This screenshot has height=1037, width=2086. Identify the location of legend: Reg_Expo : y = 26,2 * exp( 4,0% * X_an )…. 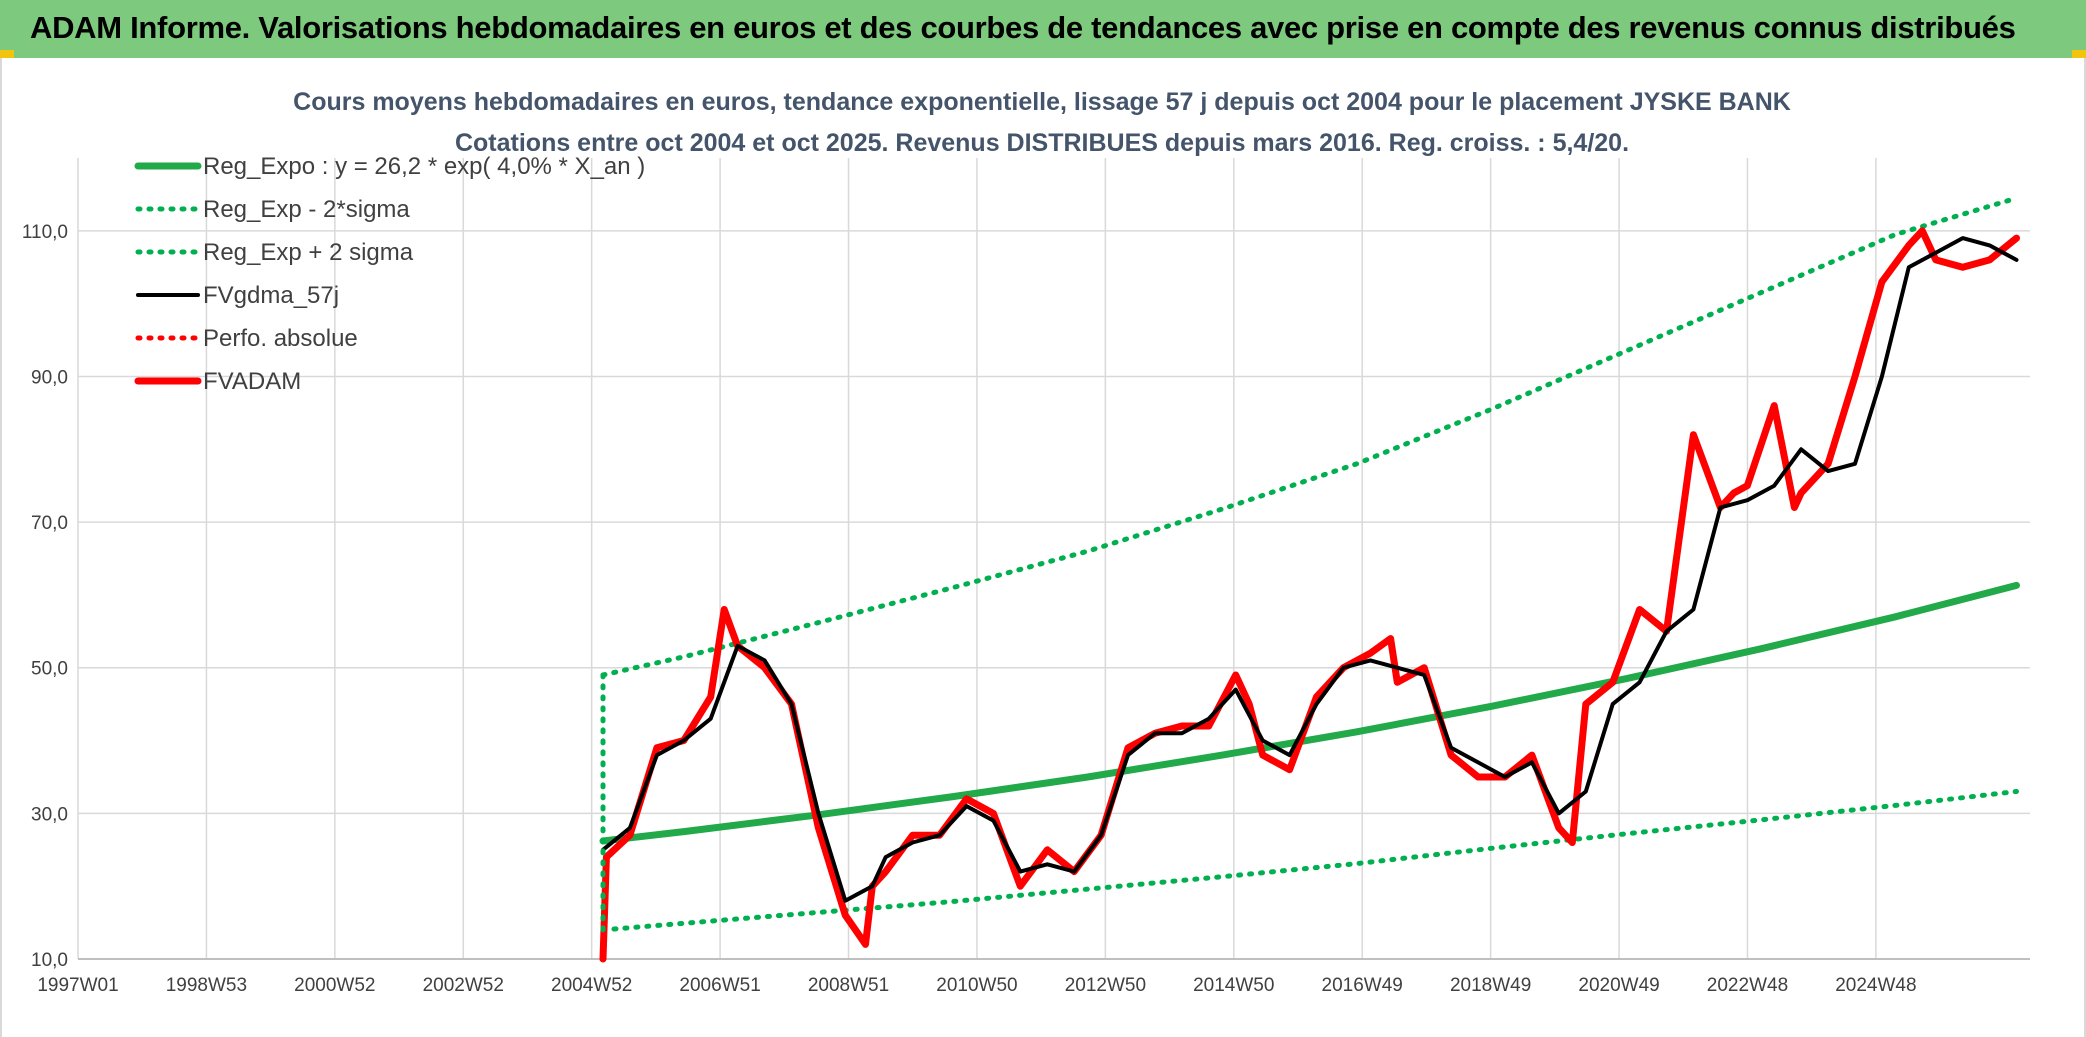
(389, 274).